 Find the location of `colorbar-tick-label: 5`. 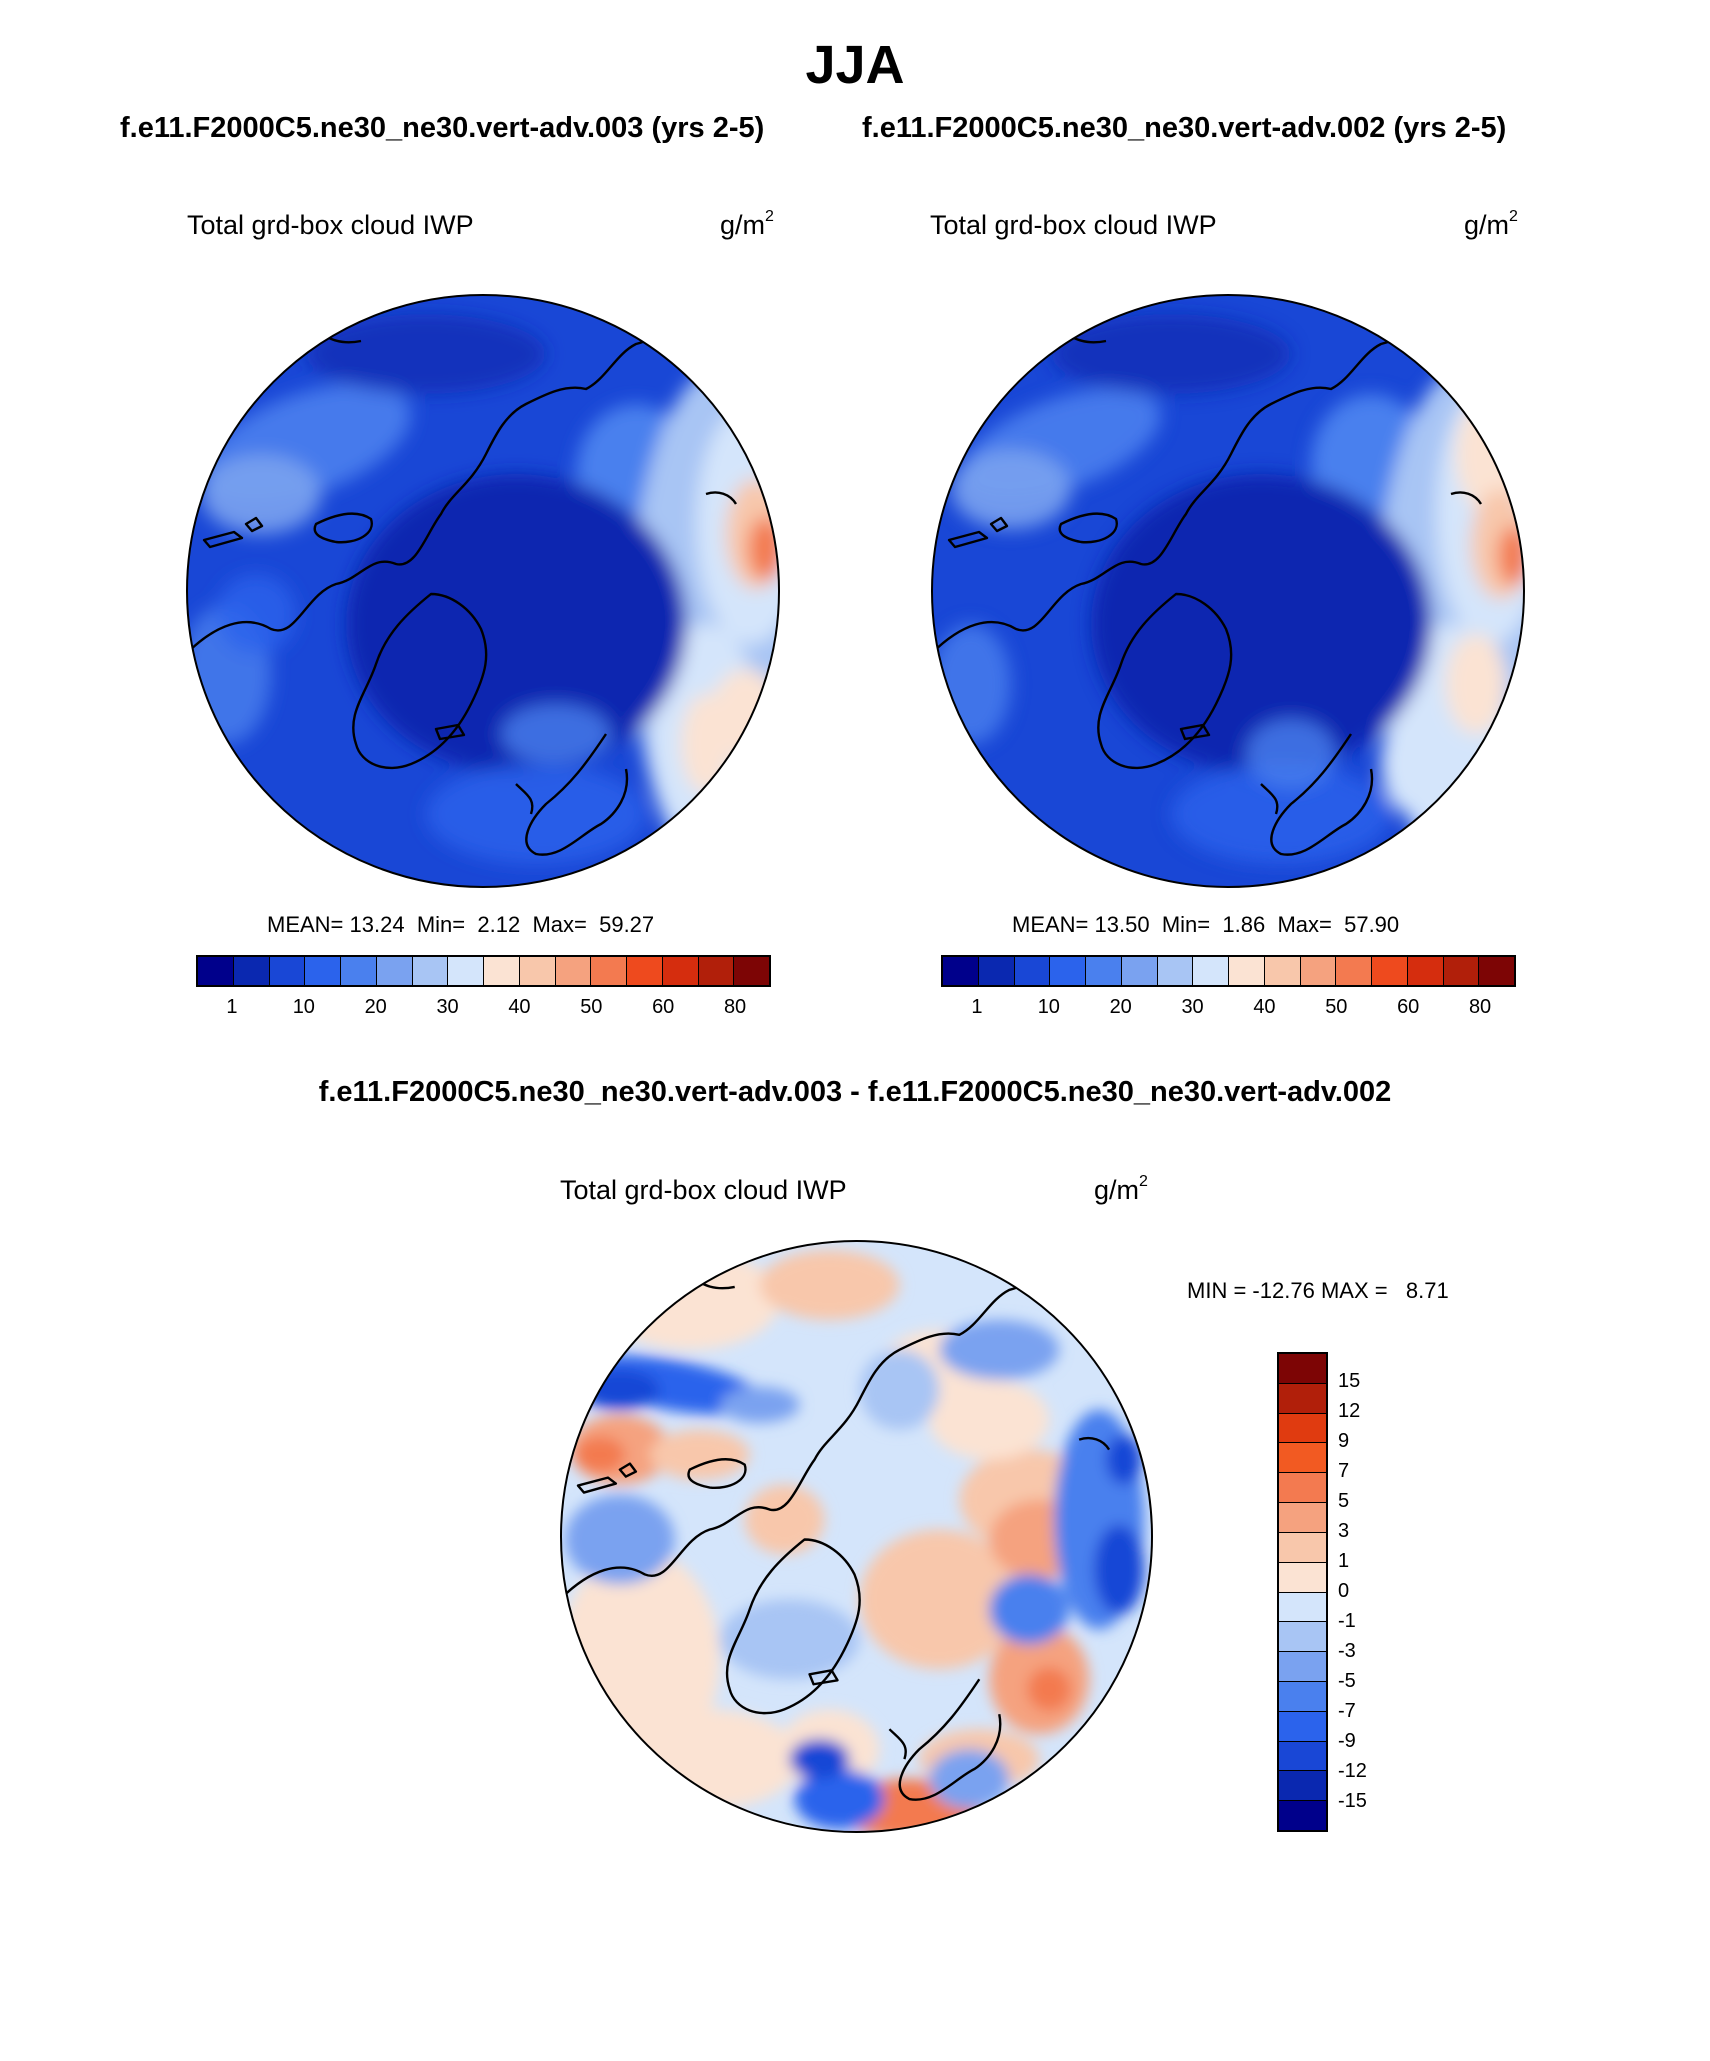

colorbar-tick-label: 5 is located at coordinates (1344, 1501).